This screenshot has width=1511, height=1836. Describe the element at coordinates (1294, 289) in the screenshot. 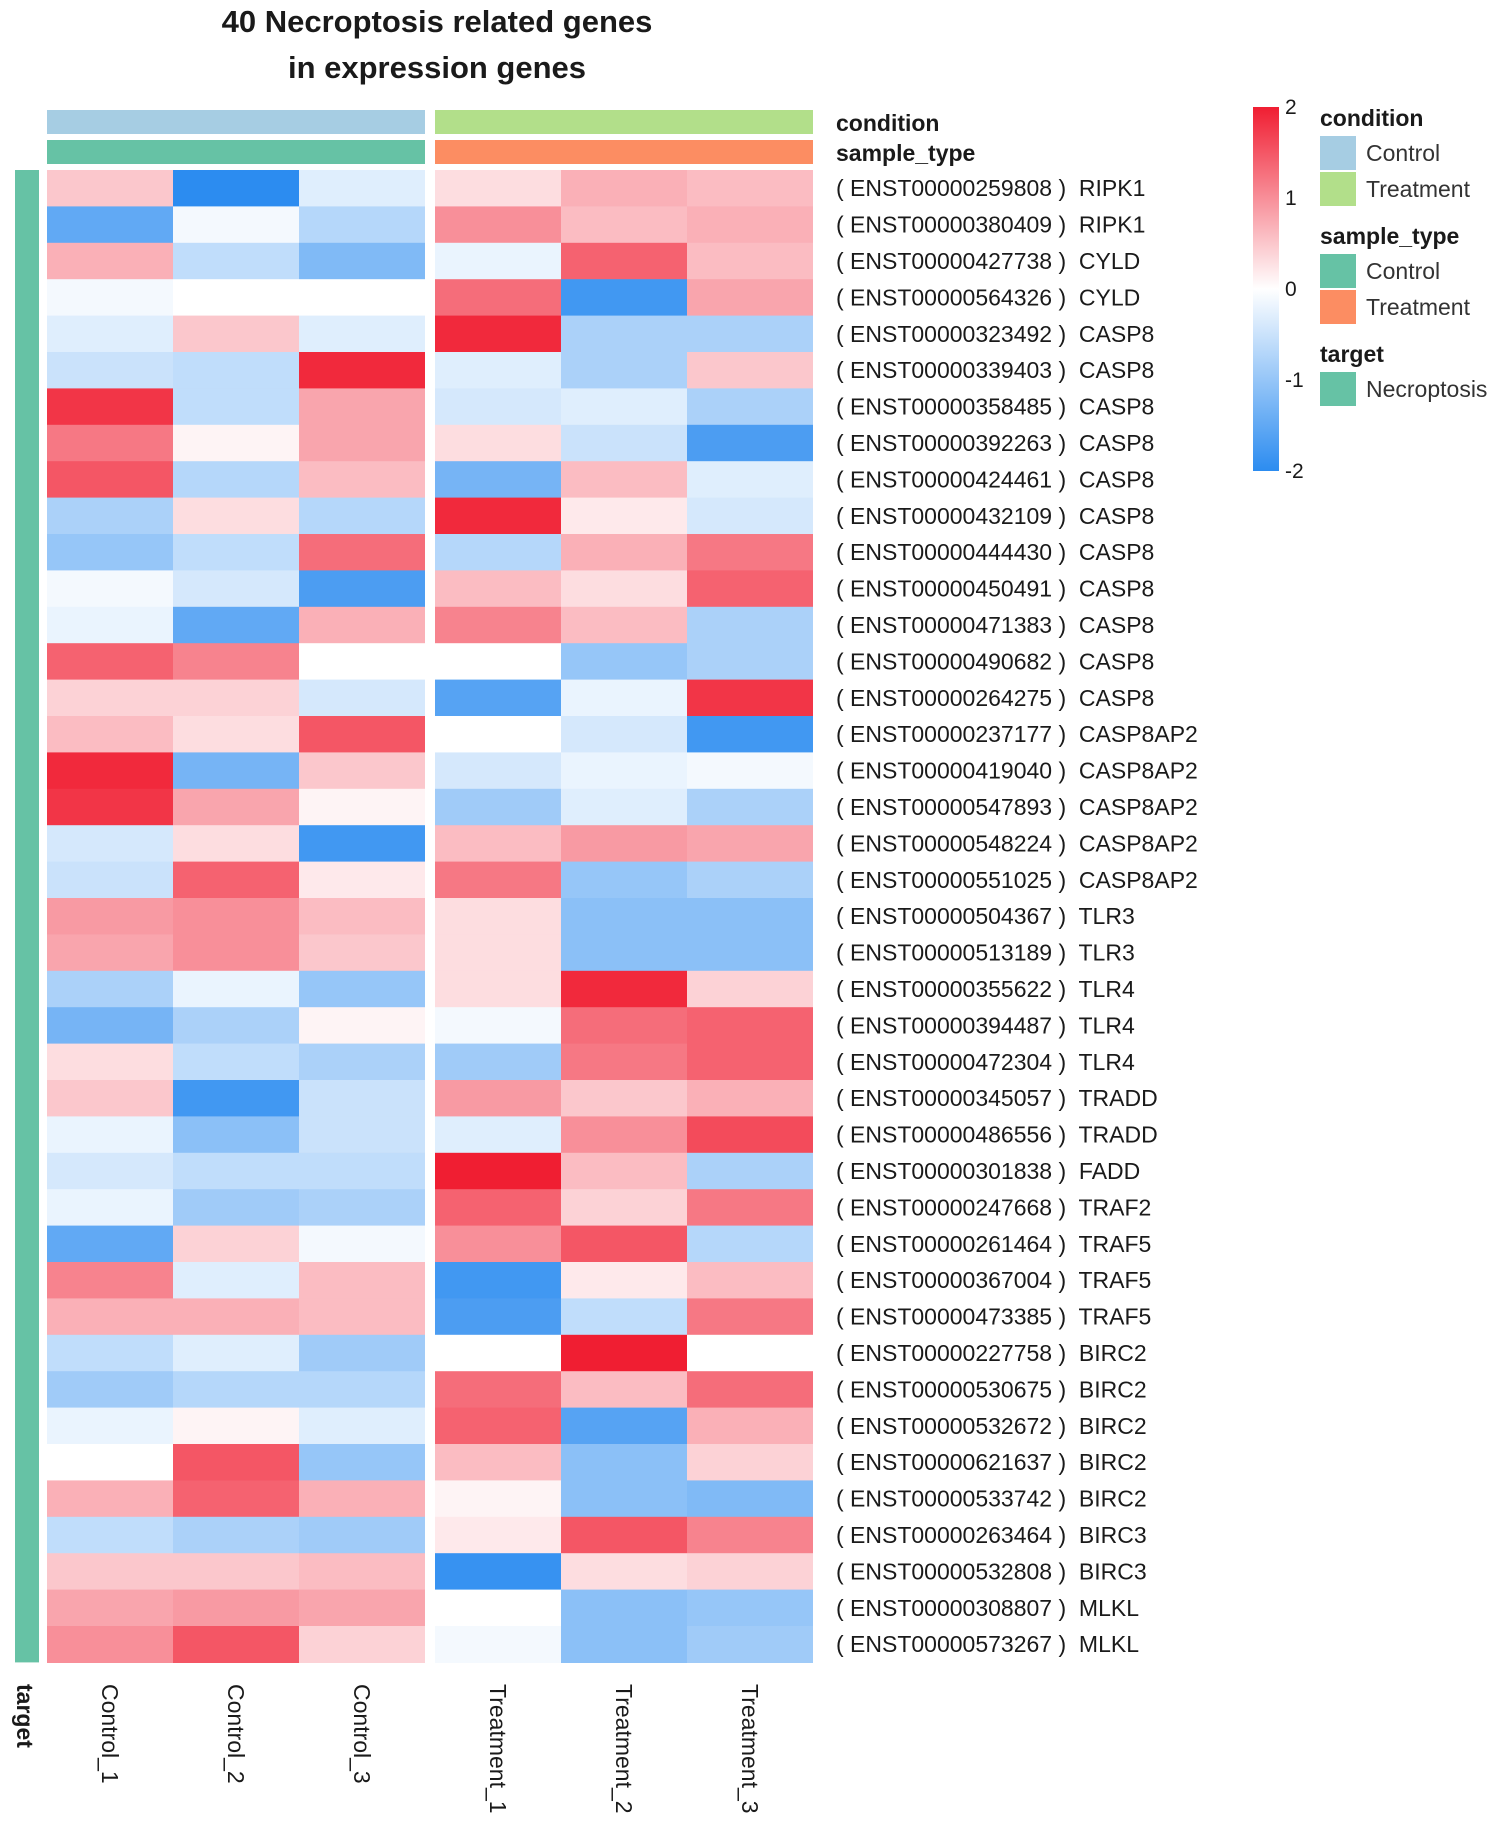

I see `color-scale-ticks: 2 1 0 -1 -2` at that location.